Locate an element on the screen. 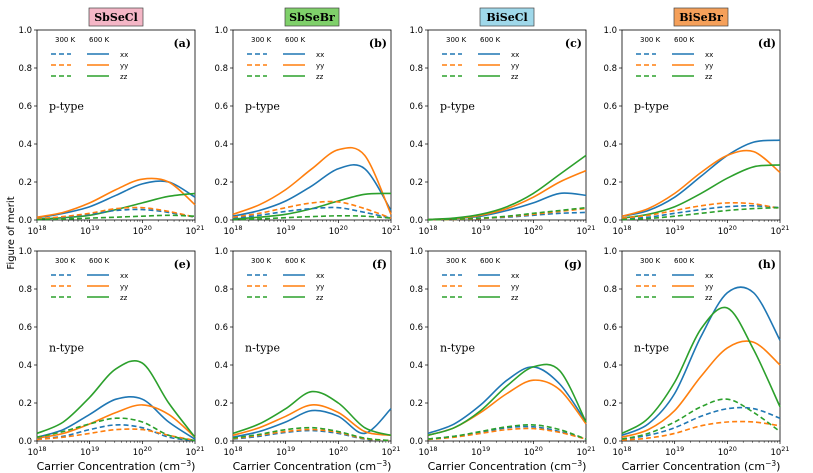  material-name: SbSeBr is located at coordinates (312, 17).